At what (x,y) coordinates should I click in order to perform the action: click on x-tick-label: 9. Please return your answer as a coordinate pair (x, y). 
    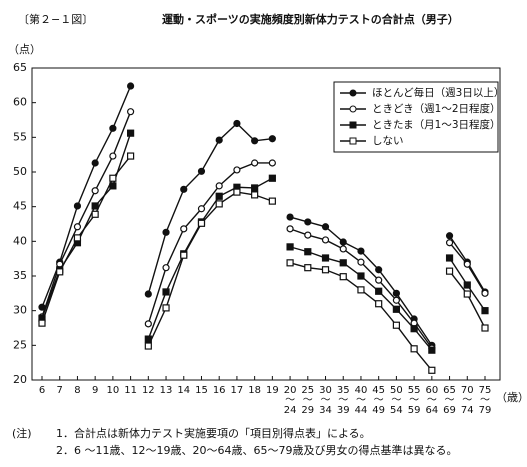
    Looking at the image, I should click on (95, 390).